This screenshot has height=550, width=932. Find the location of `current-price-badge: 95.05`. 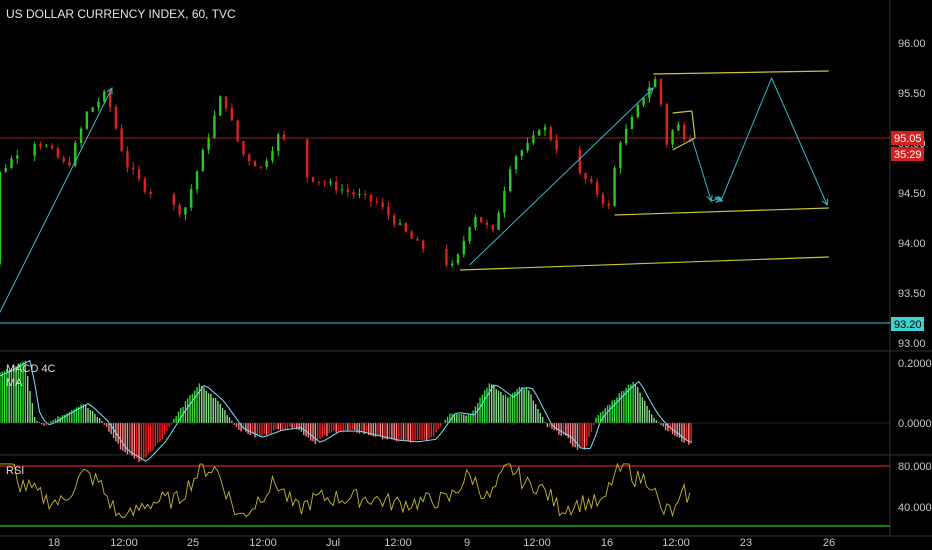

current-price-badge: 95.05 is located at coordinates (908, 139).